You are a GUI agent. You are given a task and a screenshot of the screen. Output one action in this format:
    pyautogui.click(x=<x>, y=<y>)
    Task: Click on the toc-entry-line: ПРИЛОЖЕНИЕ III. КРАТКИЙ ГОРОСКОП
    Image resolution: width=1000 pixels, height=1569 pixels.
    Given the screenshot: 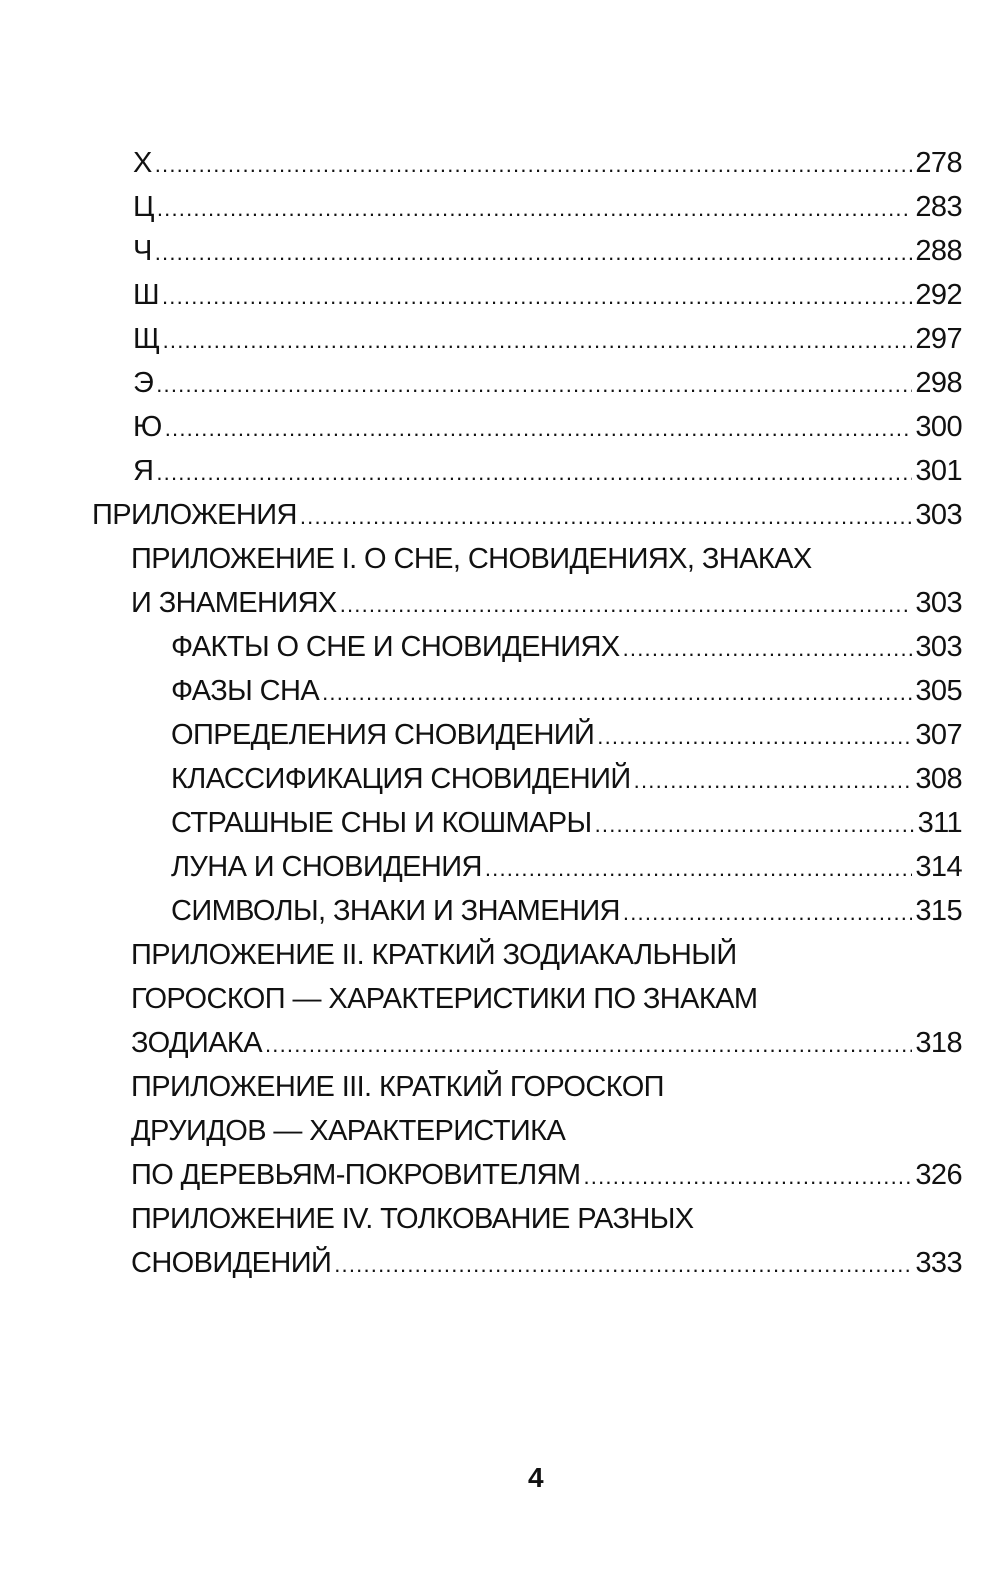 What is the action you would take?
    pyautogui.click(x=481, y=1087)
    